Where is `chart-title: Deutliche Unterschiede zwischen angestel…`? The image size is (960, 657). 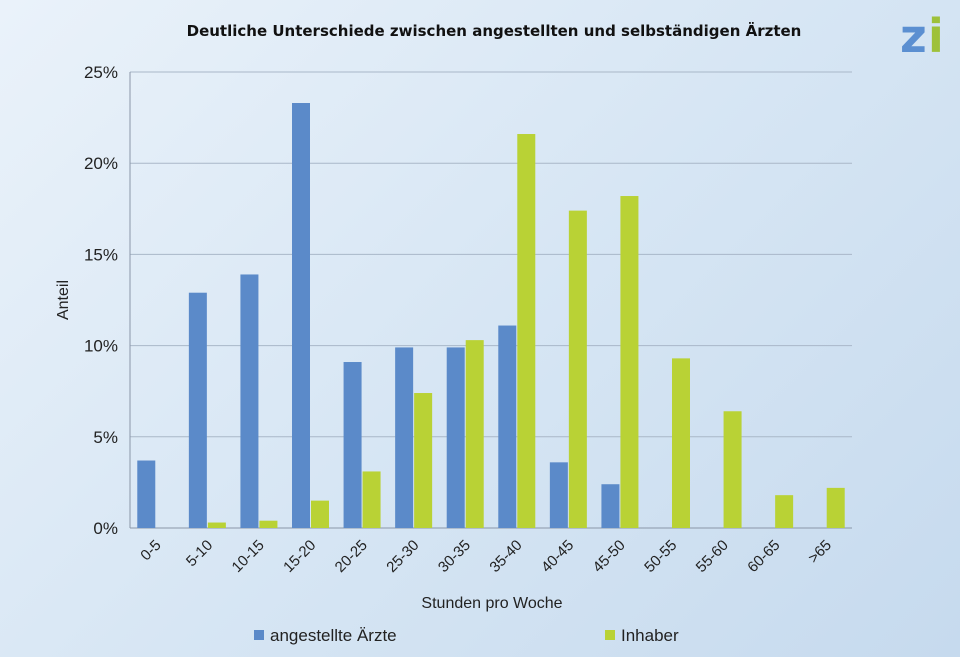
chart-title: Deutliche Unterschiede zwischen angestel… is located at coordinates (494, 30).